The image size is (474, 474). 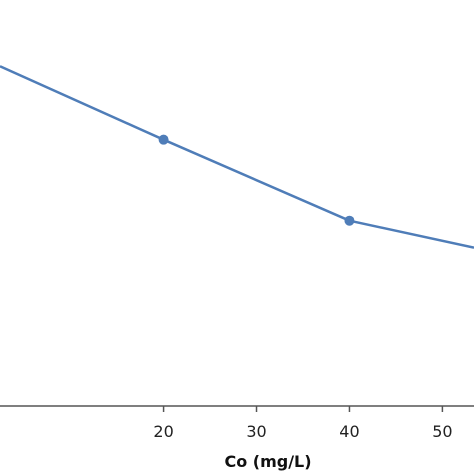 What do you see at coordinates (442, 431) in the screenshot?
I see `x-tick-label-50: 50` at bounding box center [442, 431].